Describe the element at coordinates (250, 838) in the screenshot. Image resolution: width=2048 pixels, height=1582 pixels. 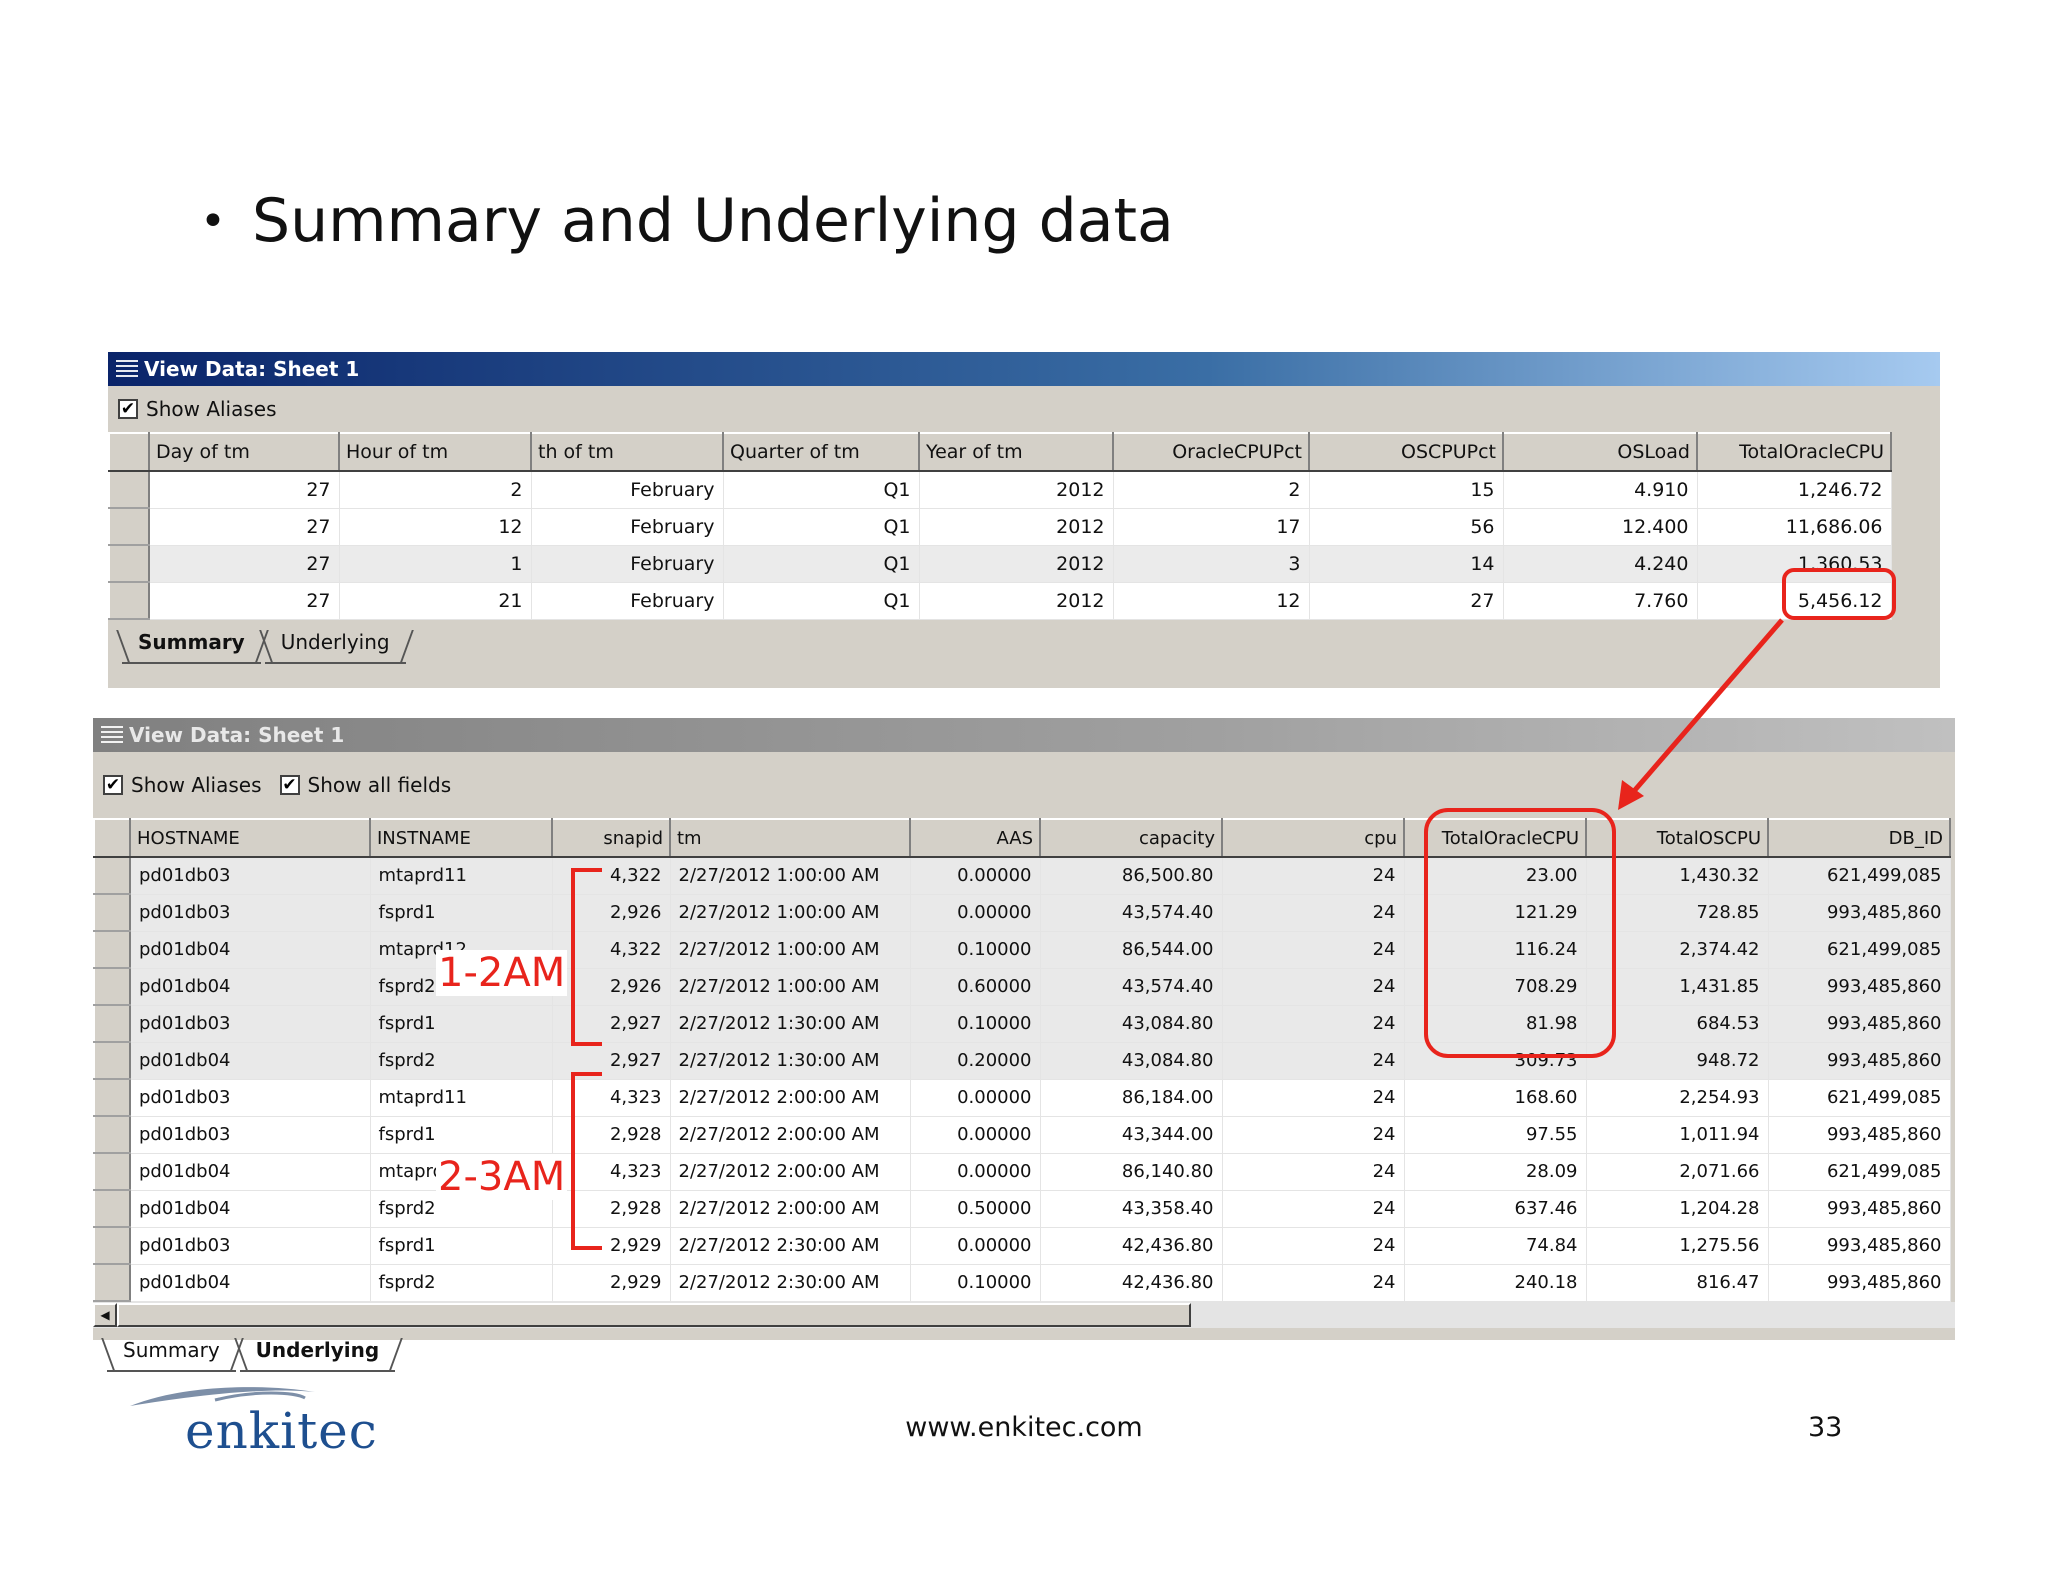
I see `column-header: HOSTNAME` at that location.